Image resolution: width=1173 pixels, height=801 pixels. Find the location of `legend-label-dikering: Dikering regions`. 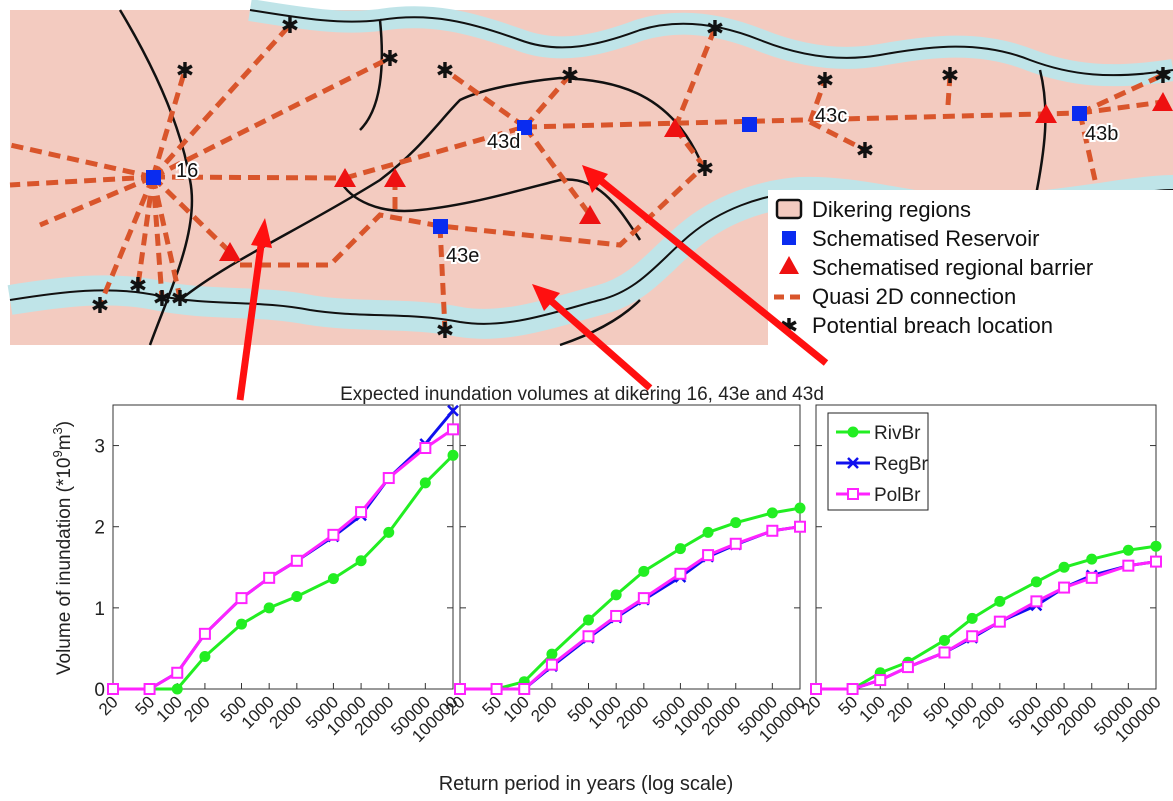

legend-label-dikering: Dikering regions is located at coordinates (891, 209).